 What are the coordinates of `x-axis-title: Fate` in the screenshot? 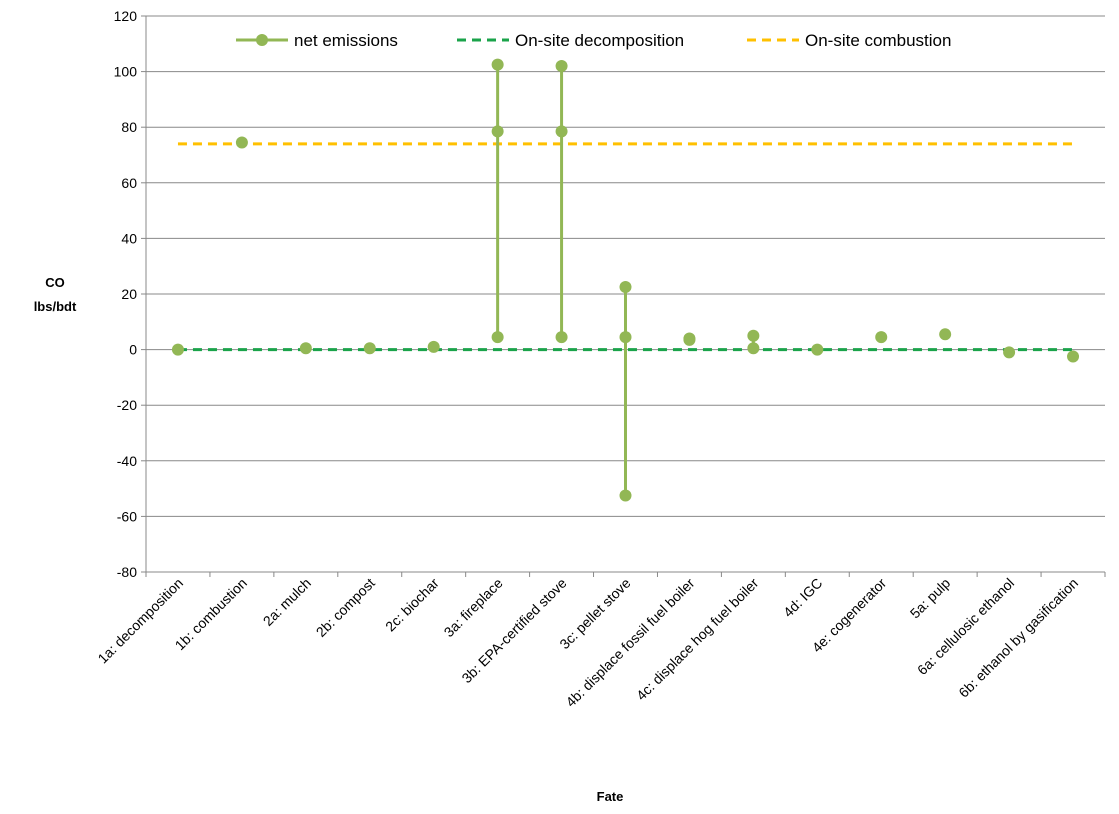 It's located at (610, 796).